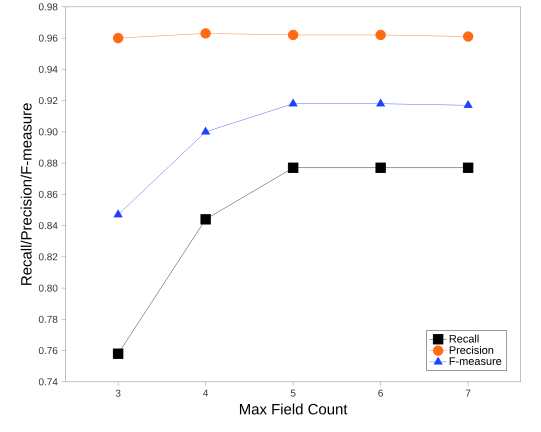 The width and height of the screenshot is (541, 432). What do you see at coordinates (48, 163) in the screenshot?
I see `y-tick-label: 0.88` at bounding box center [48, 163].